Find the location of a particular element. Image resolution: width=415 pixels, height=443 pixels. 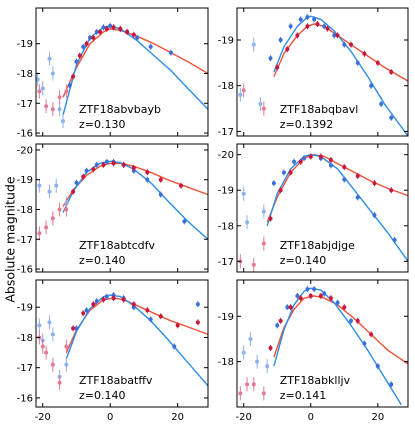

x-tick-label: 20 is located at coordinates (177, 417).